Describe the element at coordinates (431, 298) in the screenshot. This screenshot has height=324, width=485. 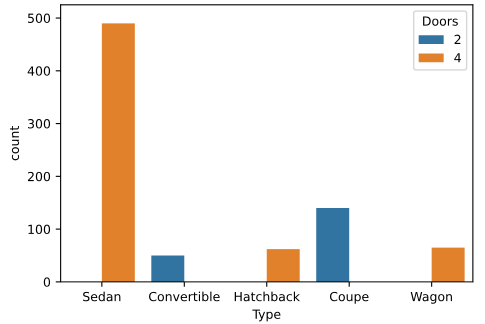
I see `x-tick-label: Wagon` at that location.